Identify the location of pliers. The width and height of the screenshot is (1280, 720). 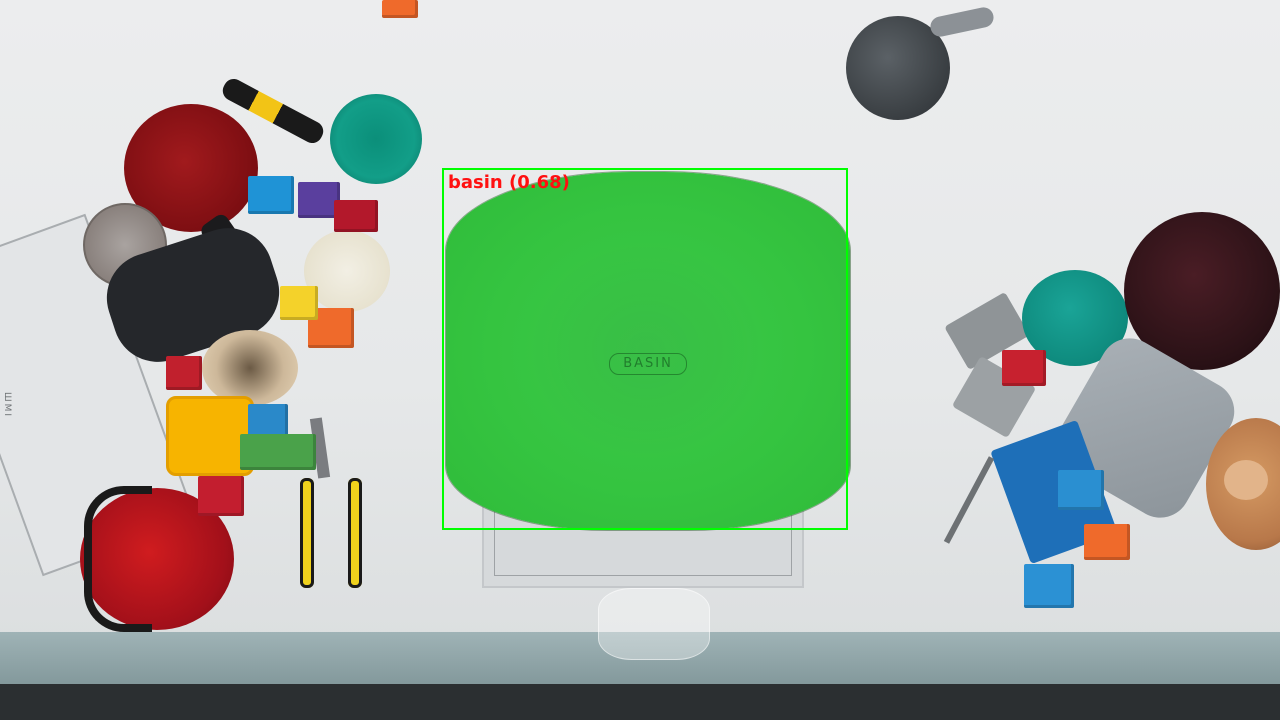
(333, 503).